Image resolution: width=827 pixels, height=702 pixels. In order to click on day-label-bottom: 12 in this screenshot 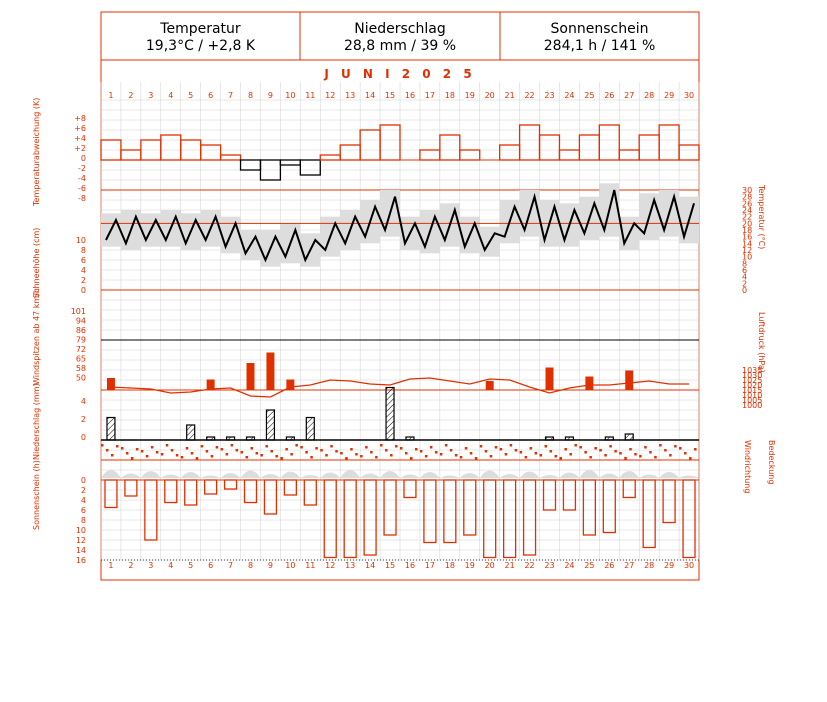, I will do `click(330, 565)`.